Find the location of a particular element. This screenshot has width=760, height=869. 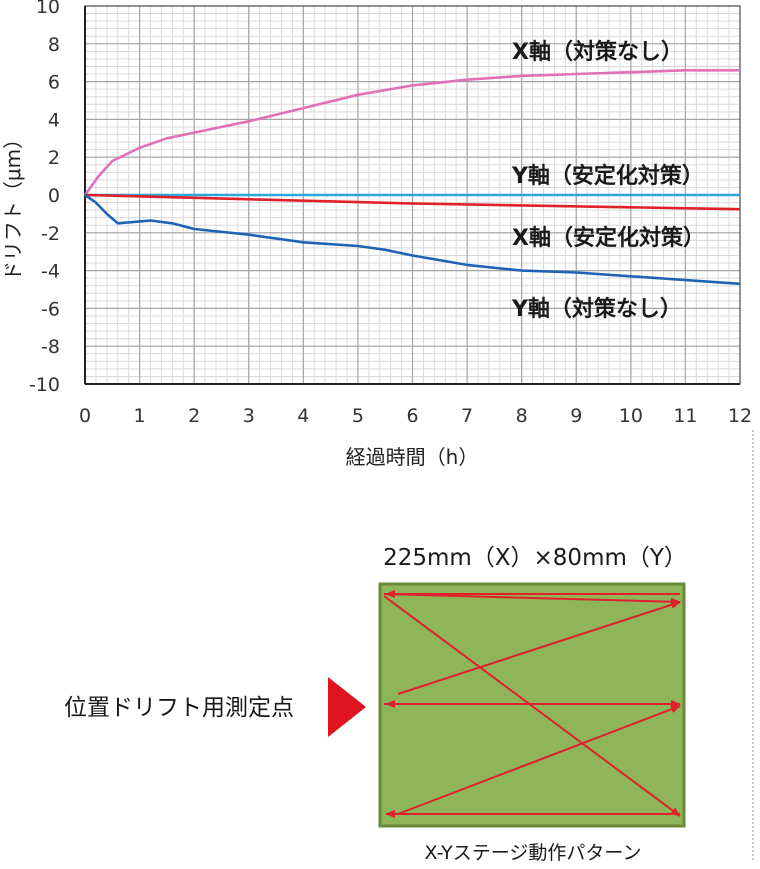

y-tick-label: 4 is located at coordinates (54, 120).